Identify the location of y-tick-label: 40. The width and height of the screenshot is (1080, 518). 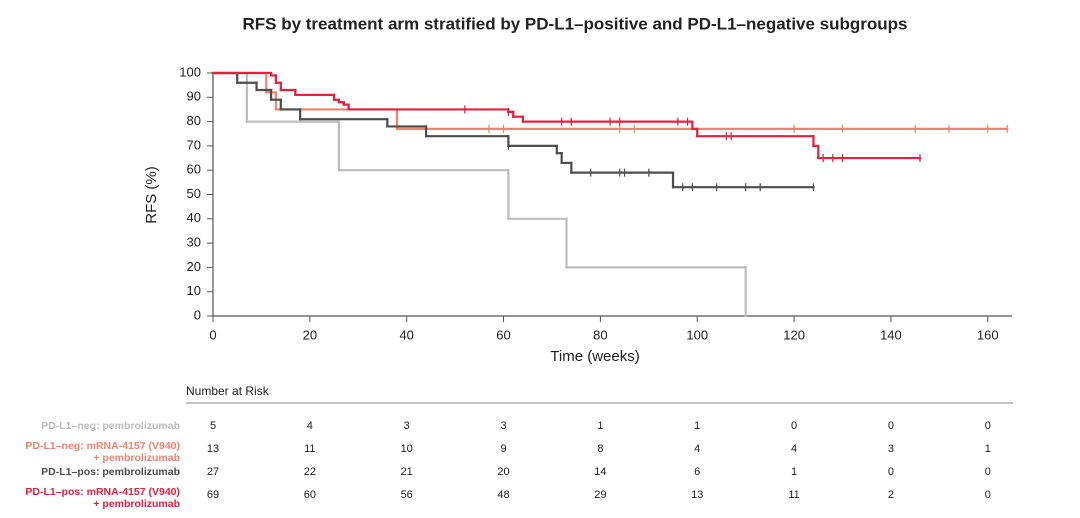
(194, 217).